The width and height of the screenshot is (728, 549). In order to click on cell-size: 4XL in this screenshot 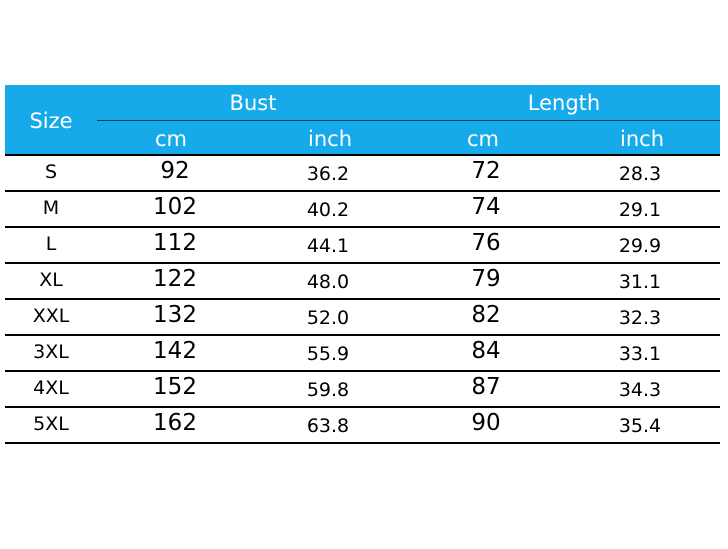, I will do `click(51, 388)`.